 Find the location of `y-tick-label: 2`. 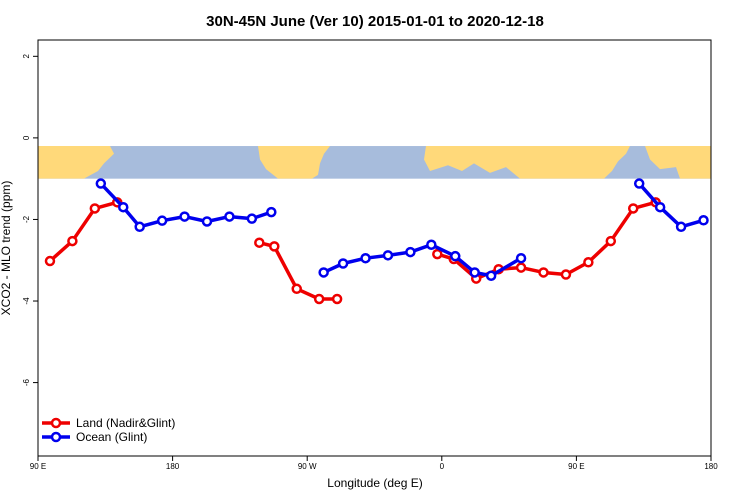

y-tick-label: 2 is located at coordinates (26, 56).